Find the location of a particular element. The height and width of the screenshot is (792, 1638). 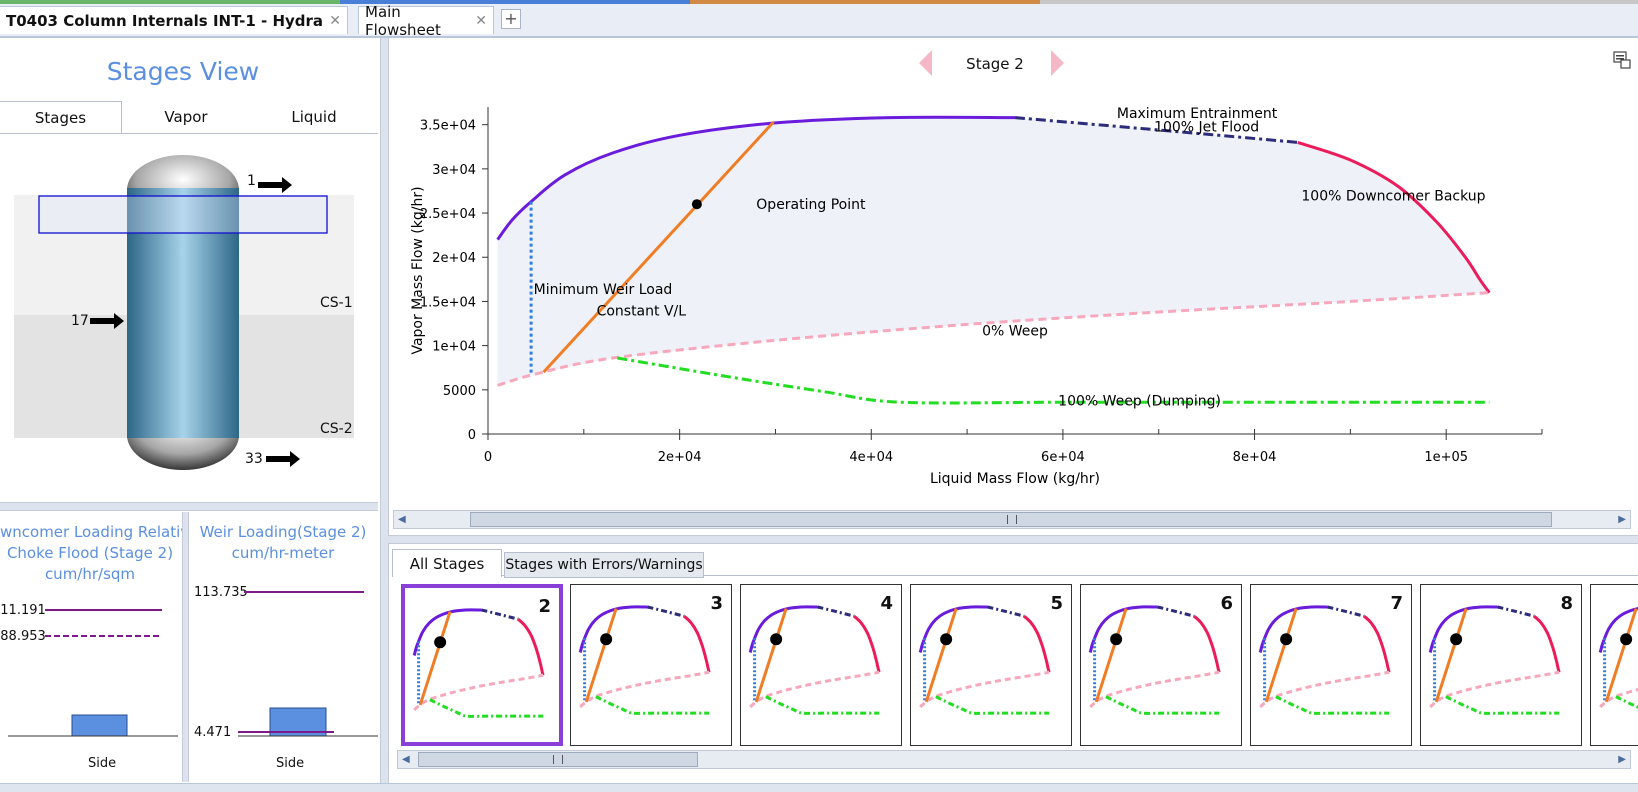

main-splitter is located at coordinates (384, 412).